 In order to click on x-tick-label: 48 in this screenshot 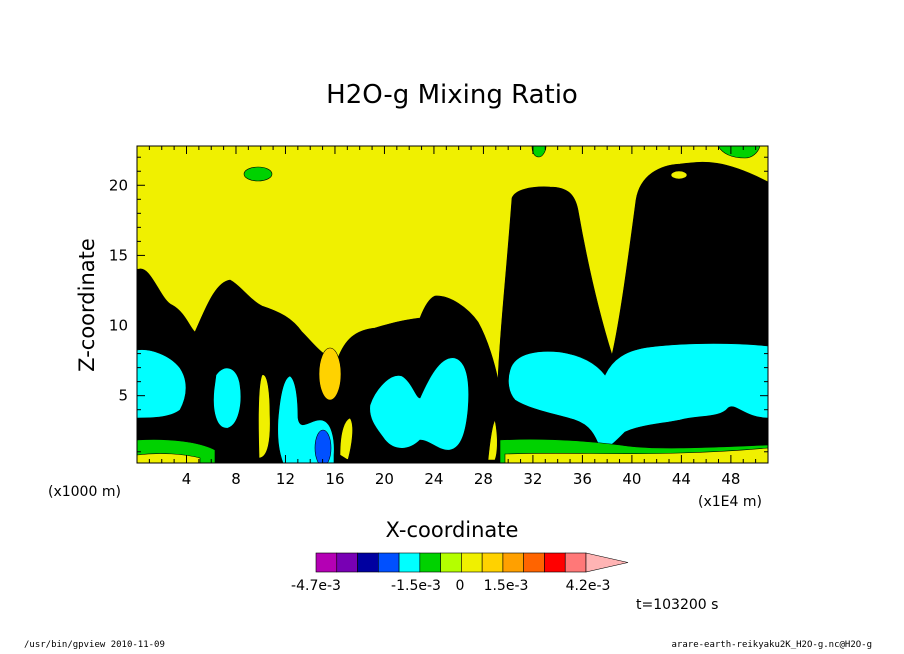, I will do `click(730, 479)`.